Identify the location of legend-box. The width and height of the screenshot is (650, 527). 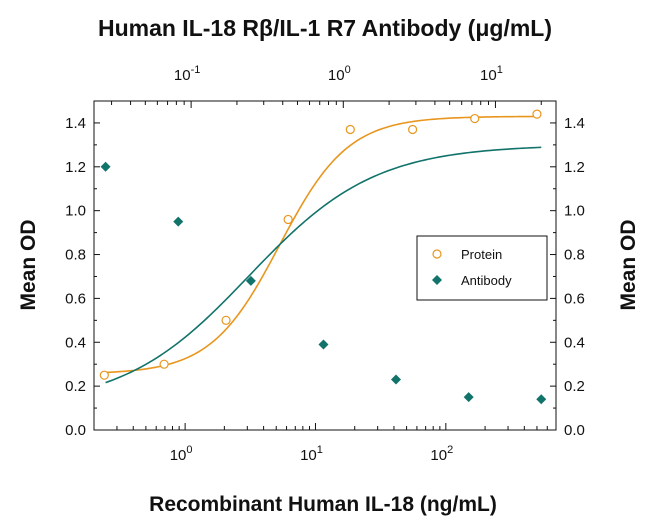
(482, 268).